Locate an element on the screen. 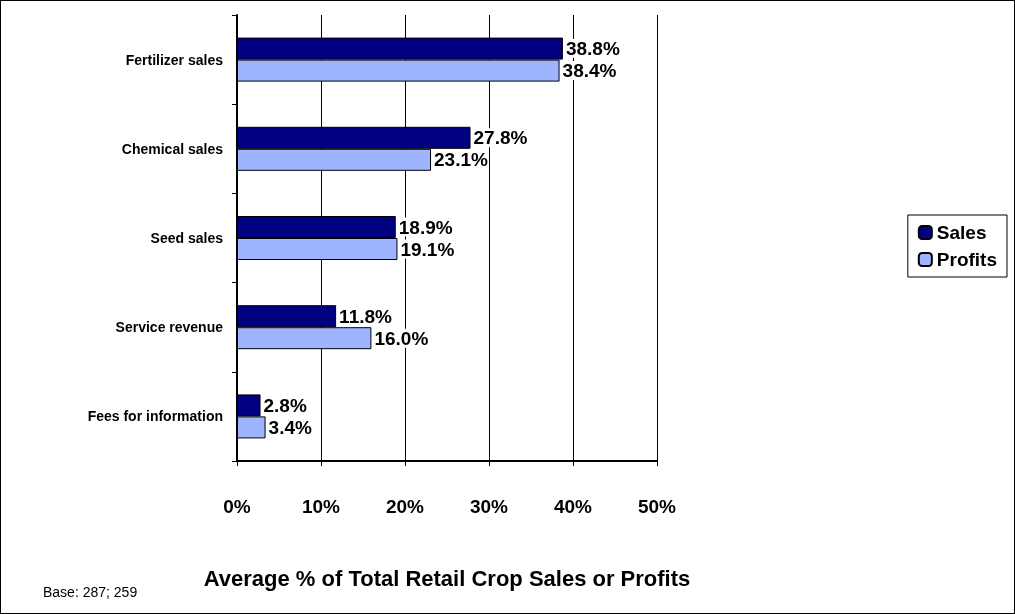 This screenshot has width=1015, height=614. data-label: 11.8% is located at coordinates (366, 316).